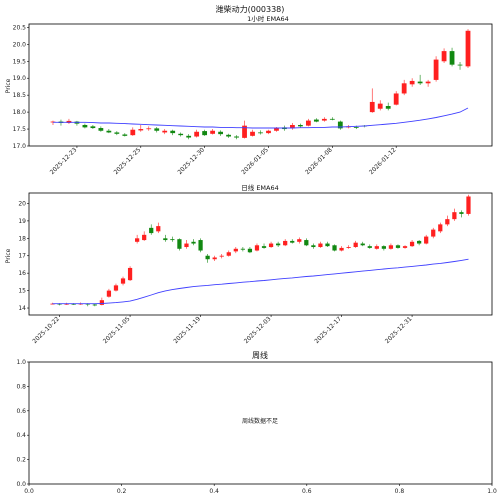 The width and height of the screenshot is (500, 497). Describe the element at coordinates (383, 161) in the screenshot. I see `xtick-label: 2026-01-12` at that location.